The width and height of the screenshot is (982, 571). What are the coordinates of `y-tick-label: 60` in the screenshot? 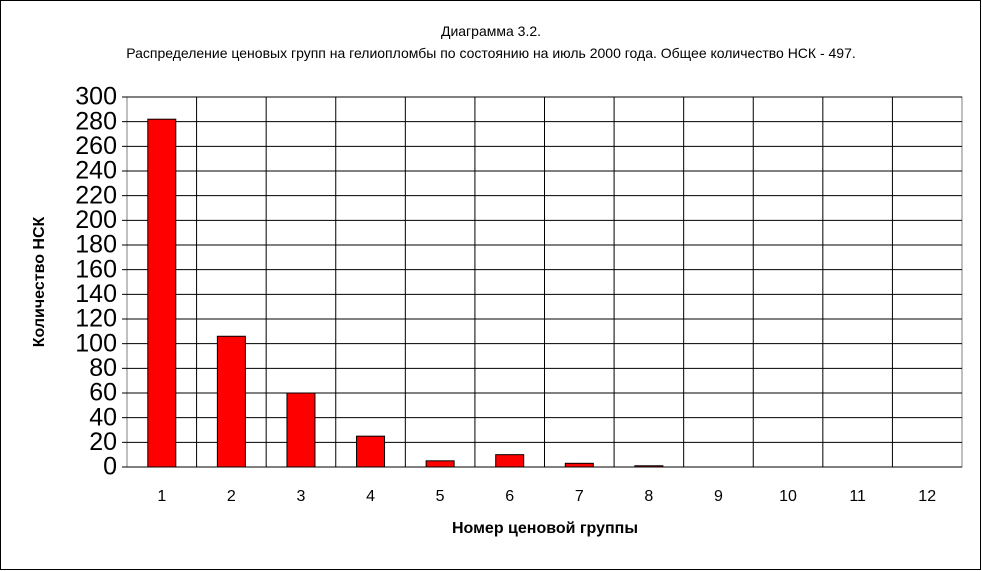 It's located at (103, 393).